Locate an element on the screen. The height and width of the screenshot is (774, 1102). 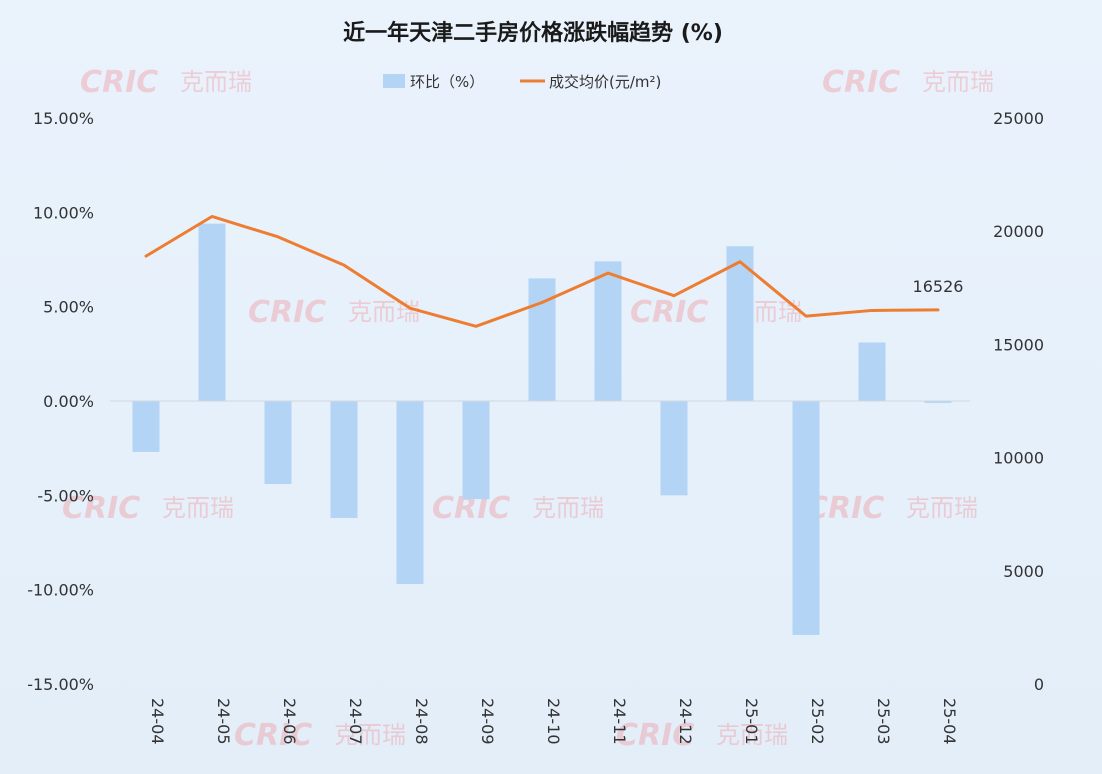
x-axis-tick-label: 24-11 is located at coordinates (619, 721).